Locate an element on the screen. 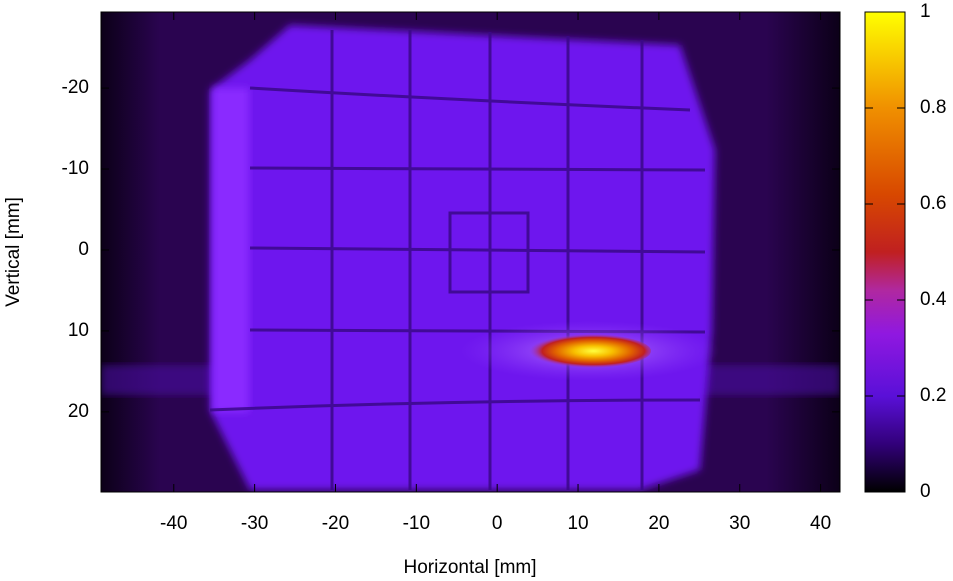  y-tick-label: 0 is located at coordinates (83, 249).